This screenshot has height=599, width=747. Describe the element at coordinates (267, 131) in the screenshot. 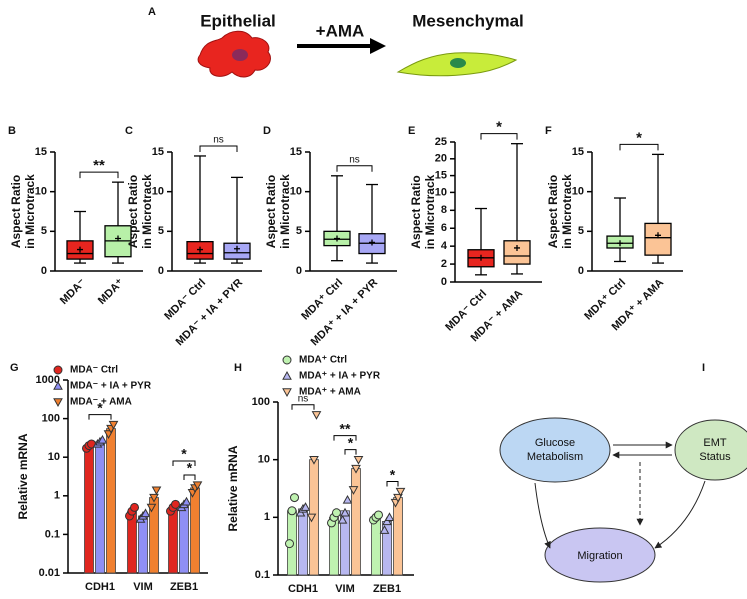

I see `panel-letter: D` at that location.